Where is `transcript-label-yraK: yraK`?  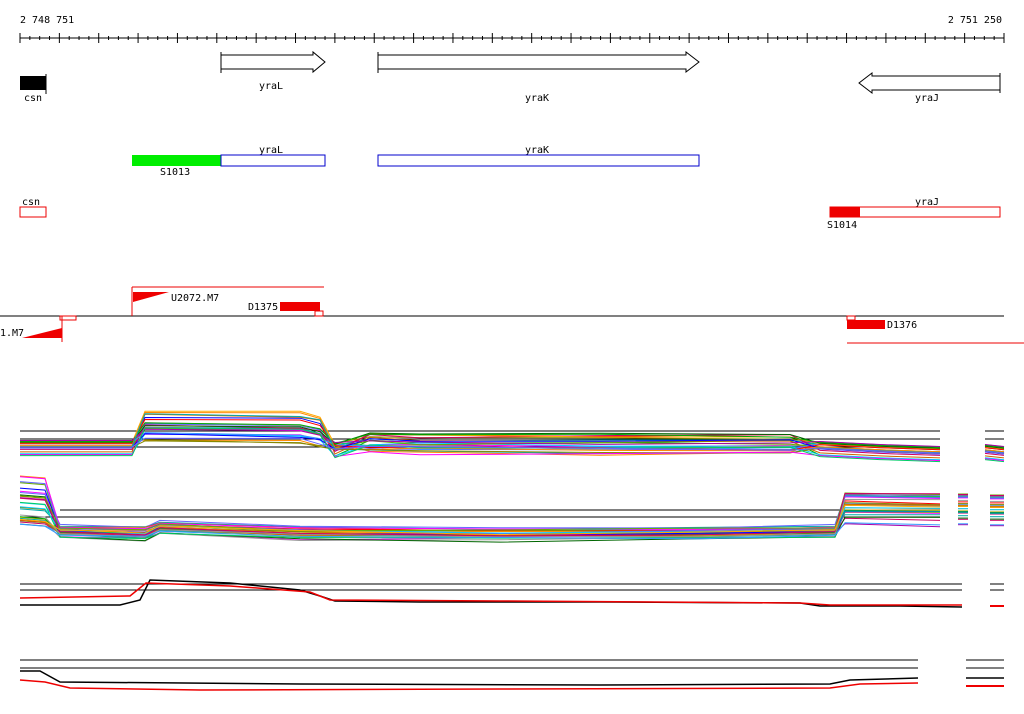 transcript-label-yraK: yraK is located at coordinates (537, 150).